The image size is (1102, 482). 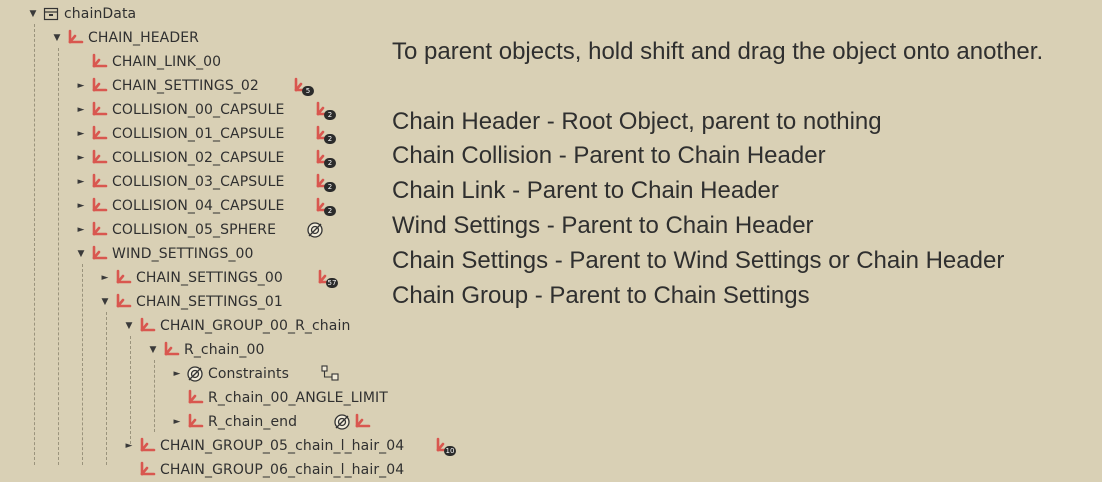 What do you see at coordinates (209, 302) in the screenshot?
I see `tree-label: CHAIN_SETTINGS_01` at bounding box center [209, 302].